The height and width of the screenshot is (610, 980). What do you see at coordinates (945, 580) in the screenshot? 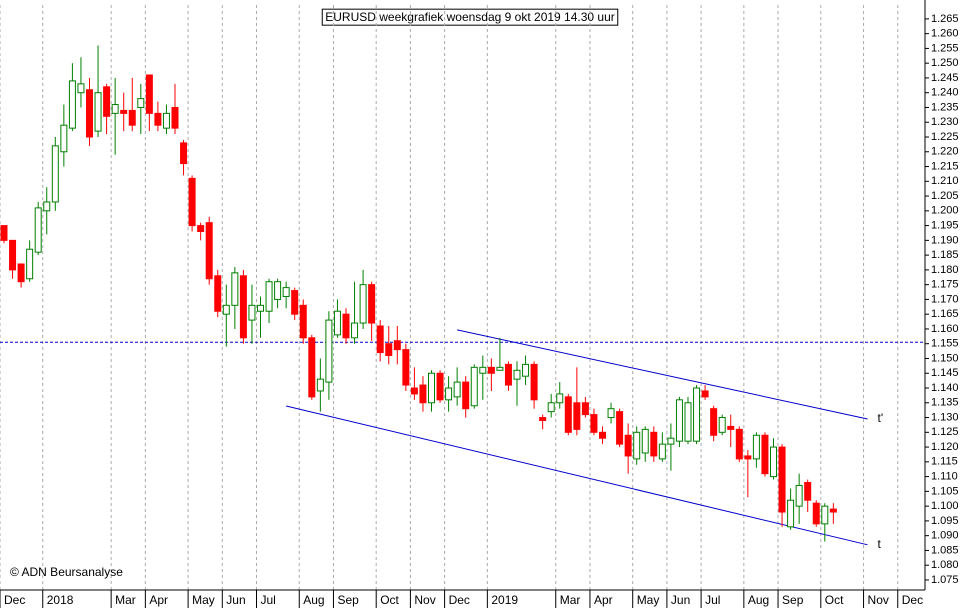
I see `y-tick-label: 1.075` at bounding box center [945, 580].